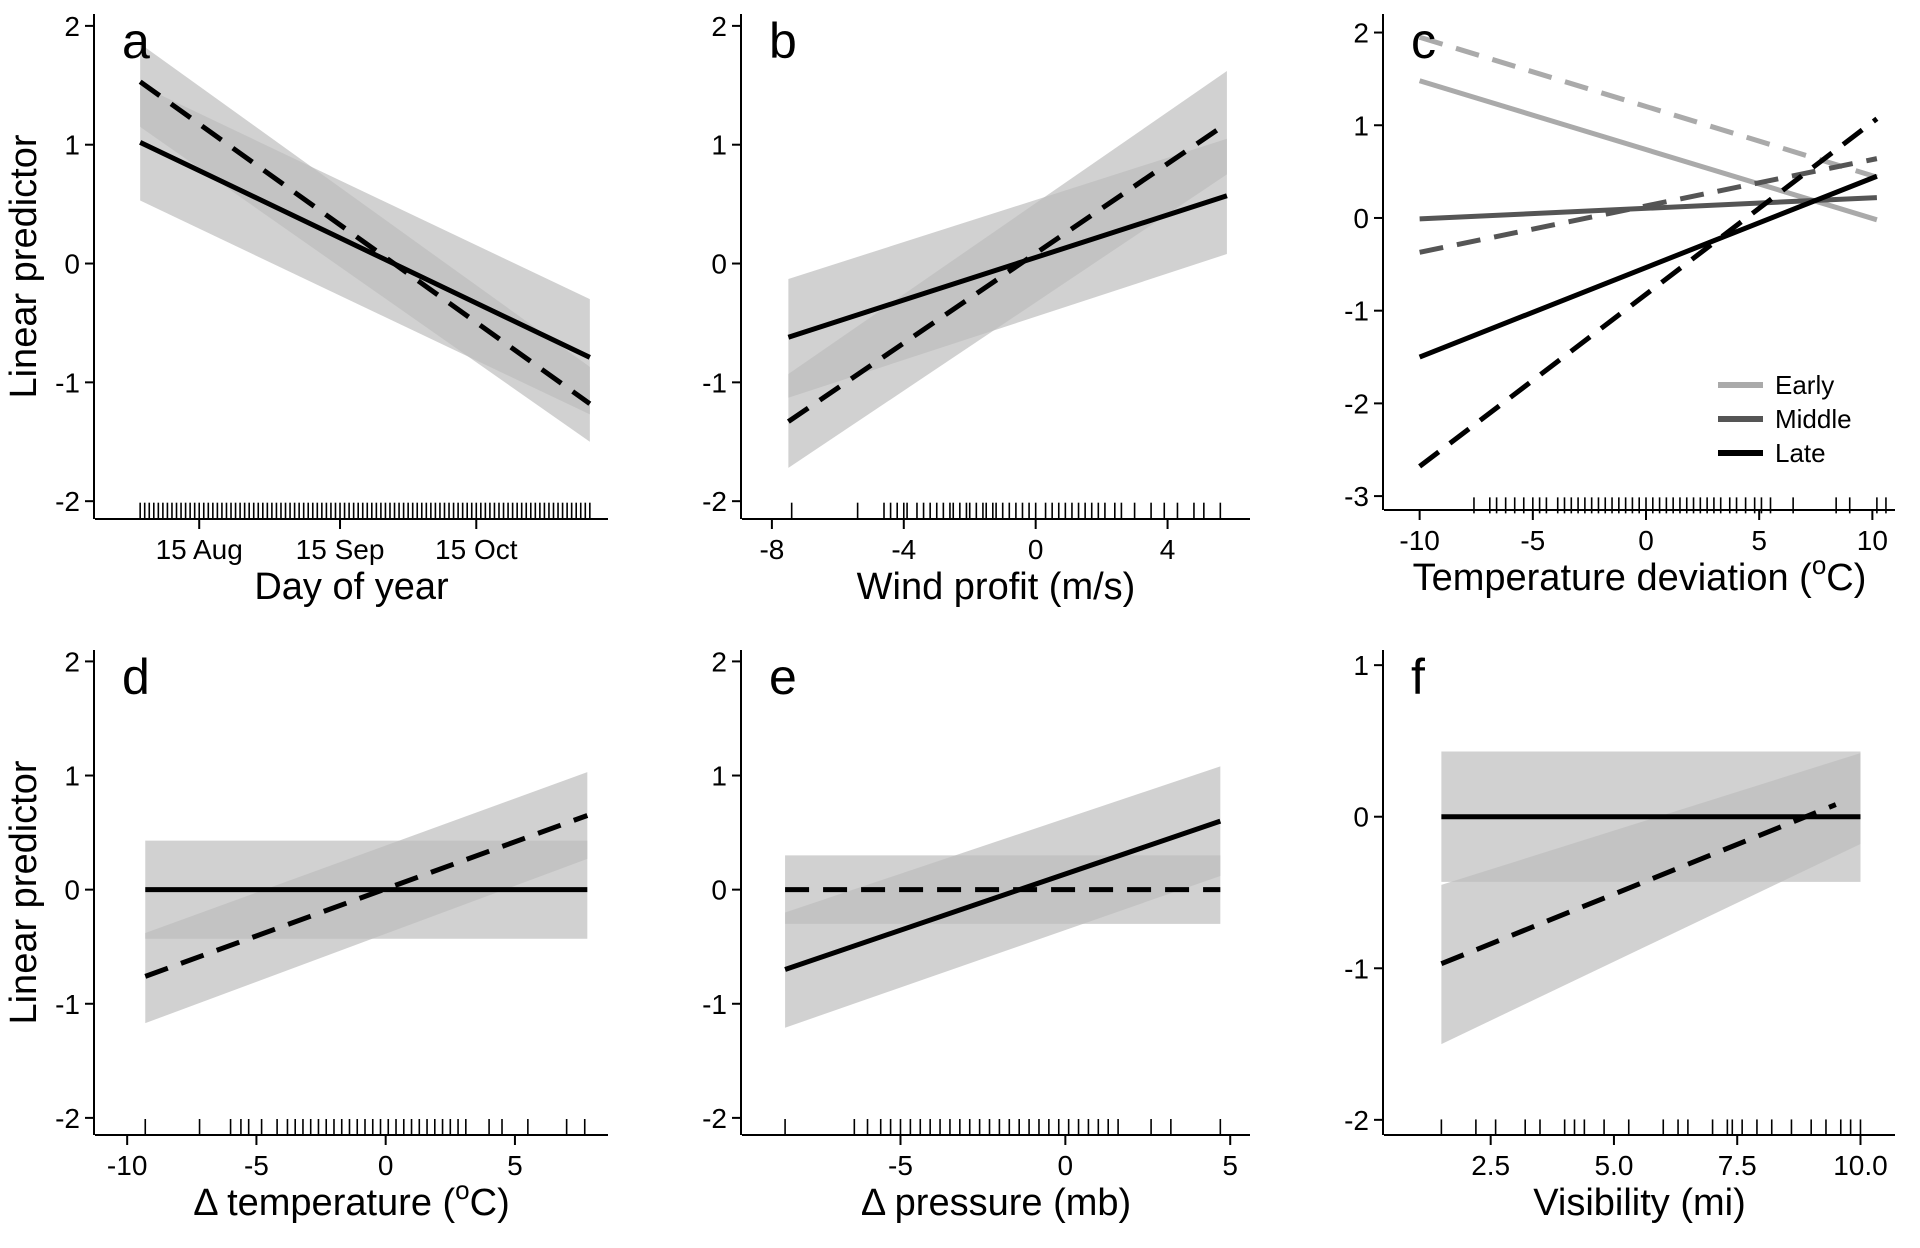 The image size is (1920, 1248). What do you see at coordinates (340, 549) in the screenshot?
I see `x-tick-label: 15 Sep` at bounding box center [340, 549].